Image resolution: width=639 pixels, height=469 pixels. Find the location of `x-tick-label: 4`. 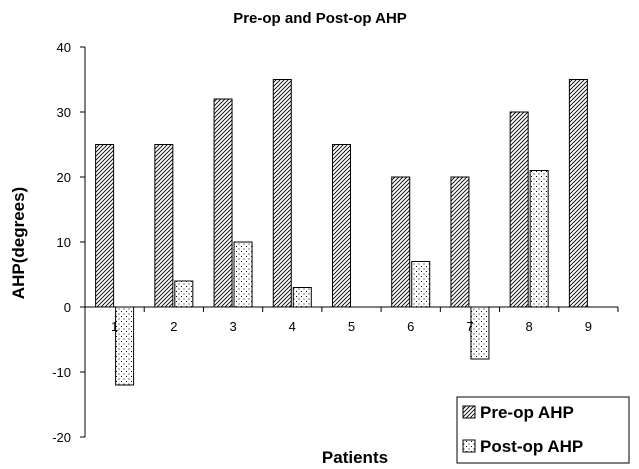

x-tick-label: 4 is located at coordinates (292, 326).